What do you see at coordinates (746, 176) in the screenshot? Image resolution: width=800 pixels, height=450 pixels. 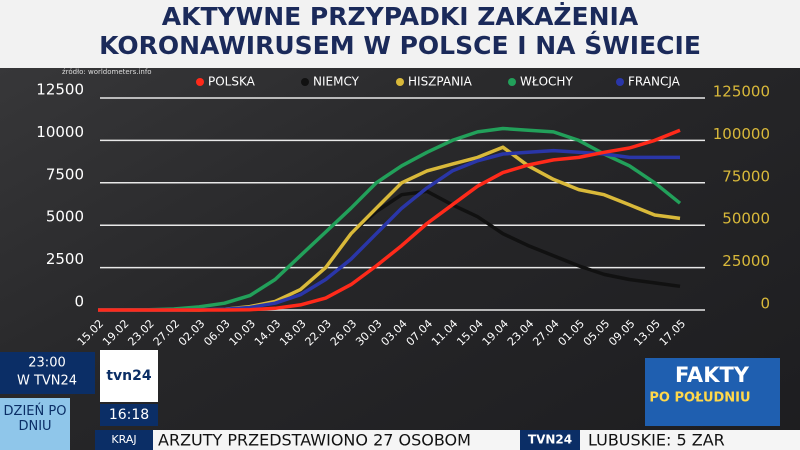 I see `y2-tick-label: 75000` at bounding box center [746, 176].